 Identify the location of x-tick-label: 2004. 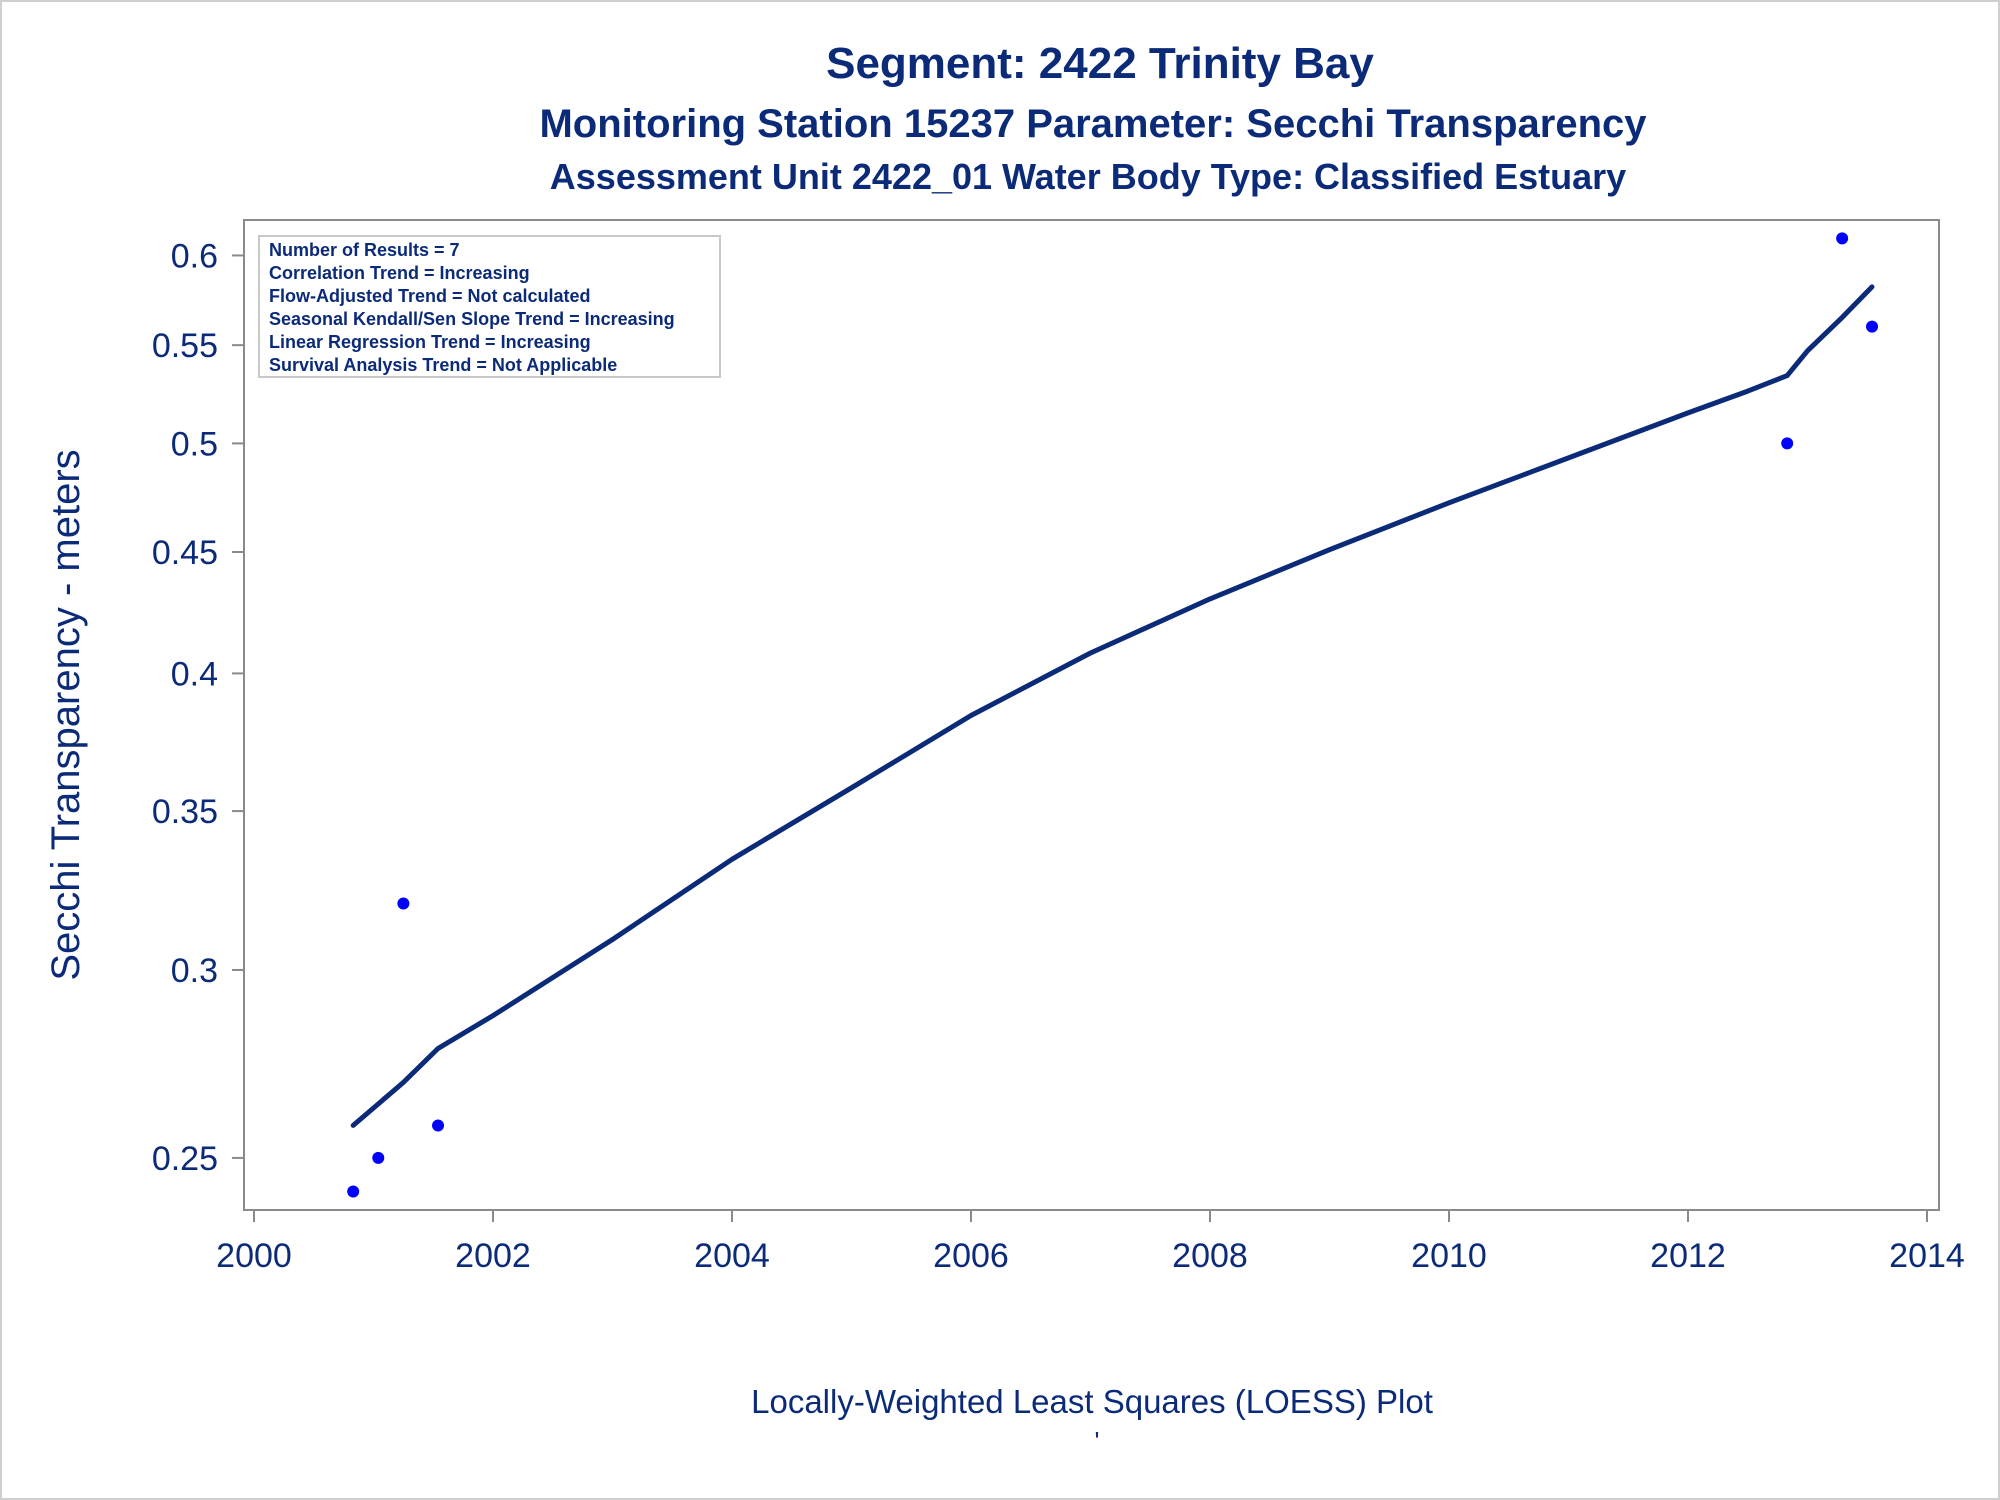
(732, 1256).